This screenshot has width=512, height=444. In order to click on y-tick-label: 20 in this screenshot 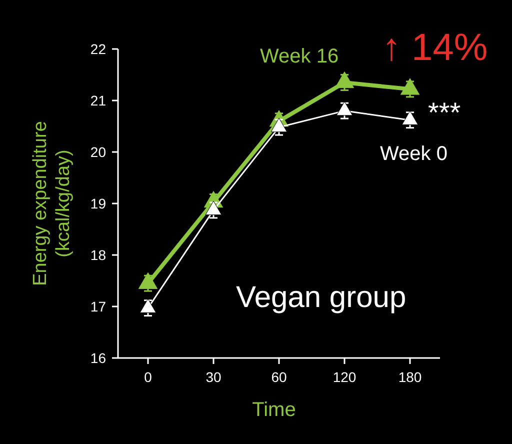, I will do `click(98, 152)`.